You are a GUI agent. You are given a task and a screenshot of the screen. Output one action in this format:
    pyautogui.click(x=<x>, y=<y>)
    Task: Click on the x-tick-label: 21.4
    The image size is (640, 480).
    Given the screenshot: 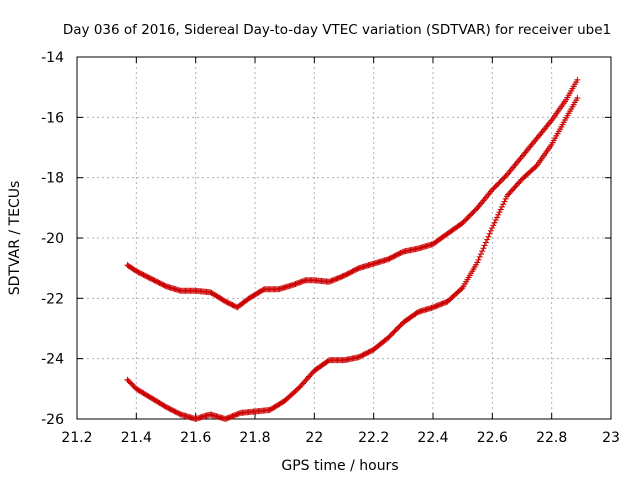 What is the action you would take?
    pyautogui.click(x=136, y=438)
    